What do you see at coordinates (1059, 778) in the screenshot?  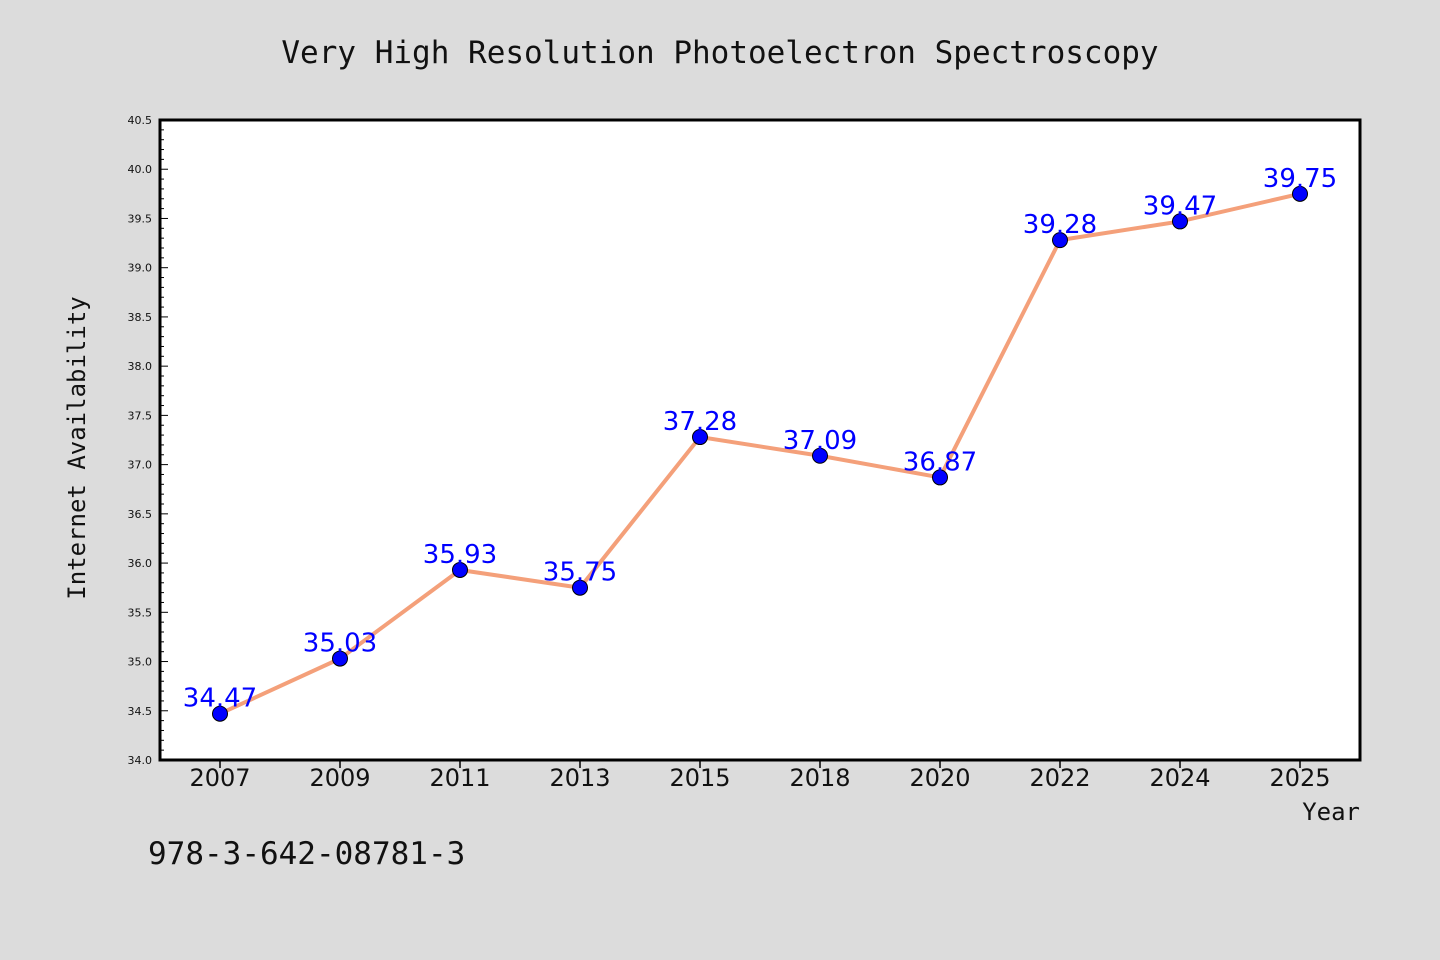 I see `x-tick-label: 2022` at bounding box center [1059, 778].